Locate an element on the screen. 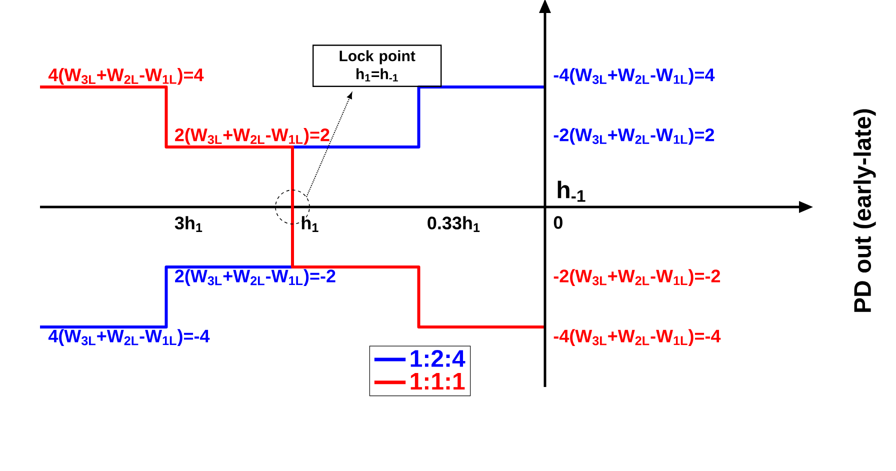 The image size is (896, 471). text: -4(W$_{3L}$+W$_{2L}$-W$_{1L}$)=4 is located at coordinates (634, 76).